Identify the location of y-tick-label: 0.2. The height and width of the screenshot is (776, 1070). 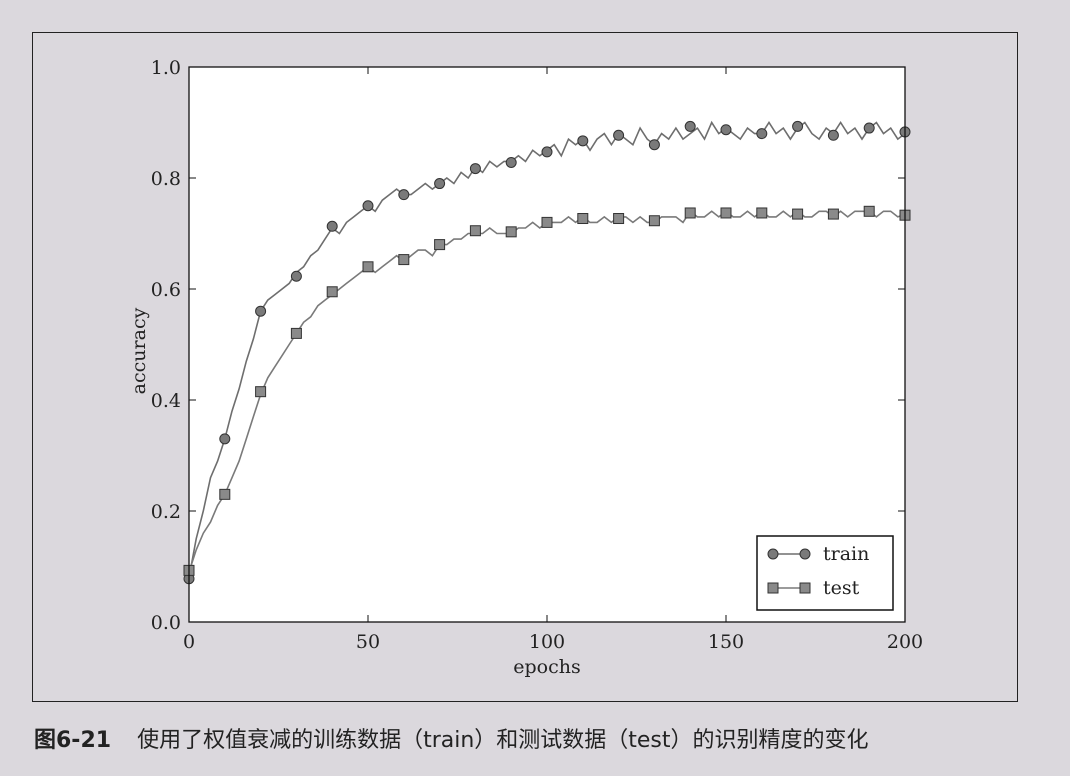
(166, 512).